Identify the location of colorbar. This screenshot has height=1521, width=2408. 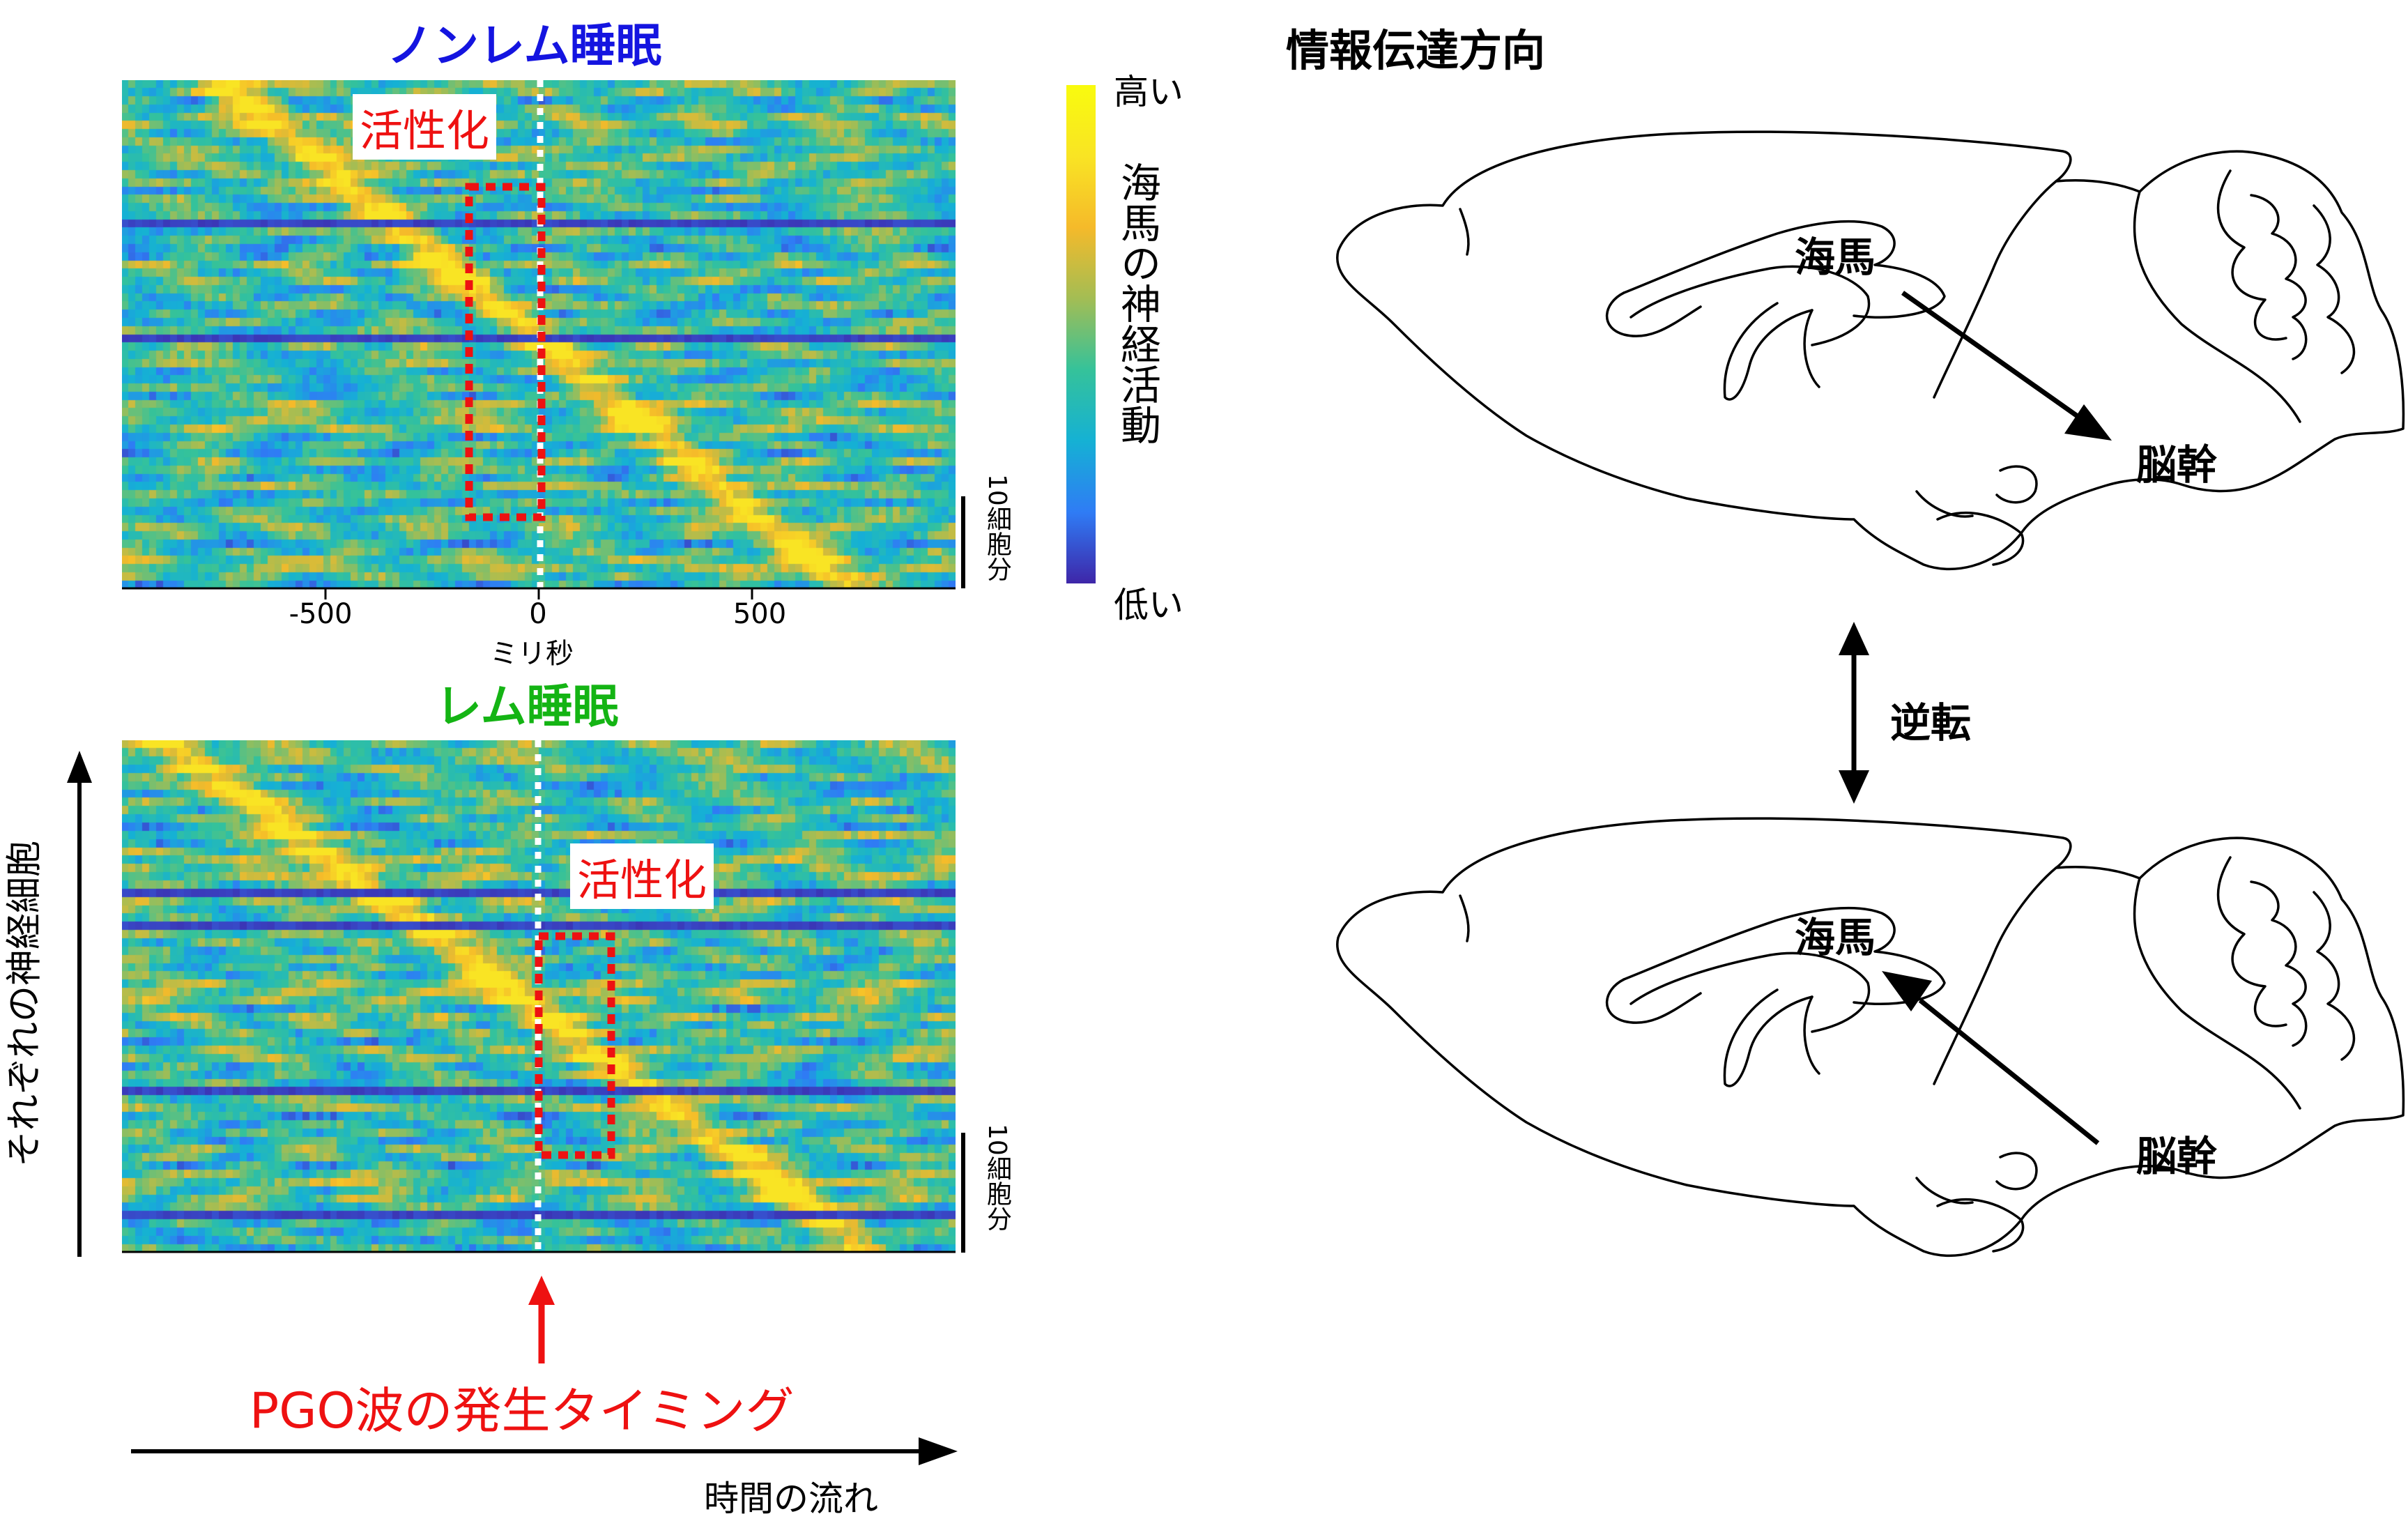
(1081, 334).